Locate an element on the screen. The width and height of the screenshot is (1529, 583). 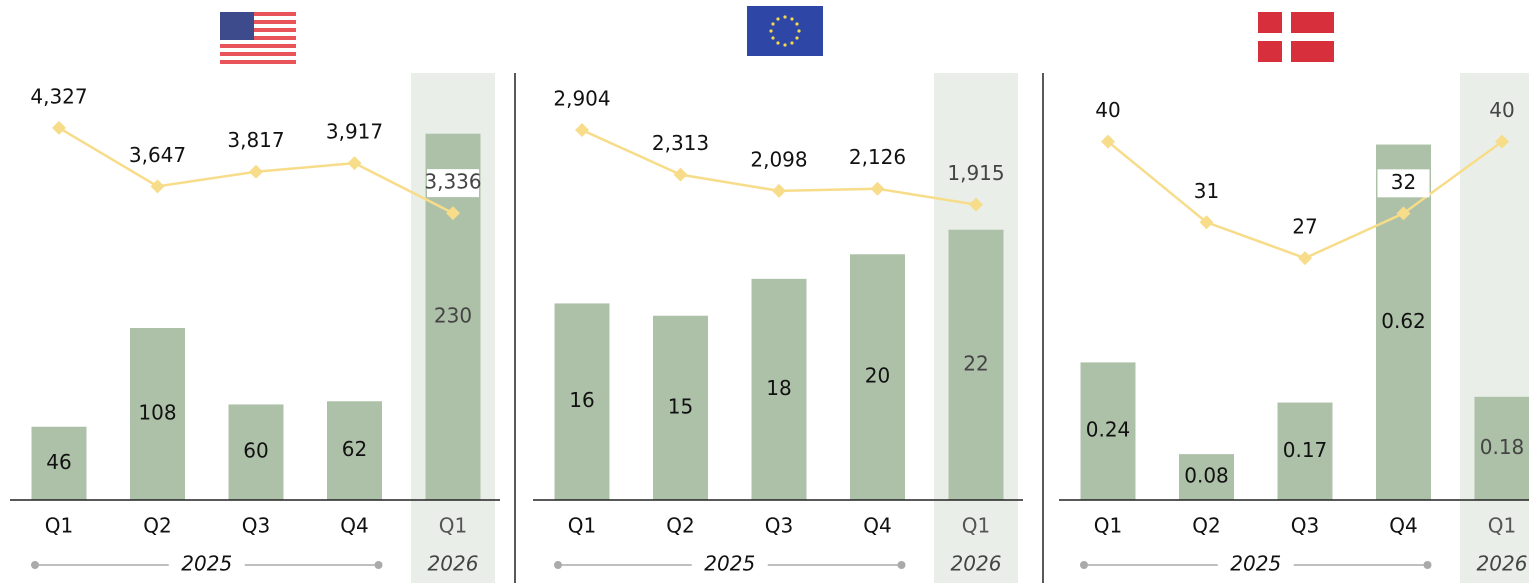
us-flag is located at coordinates (258, 38).